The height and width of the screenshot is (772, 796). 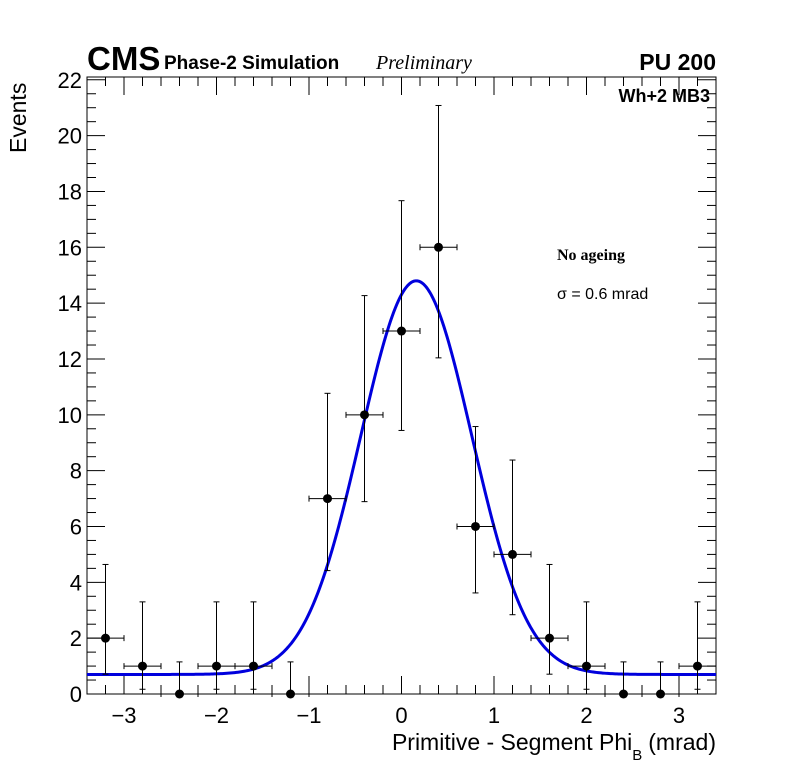 What do you see at coordinates (123, 58) in the screenshot?
I see `cms-label: CMS` at bounding box center [123, 58].